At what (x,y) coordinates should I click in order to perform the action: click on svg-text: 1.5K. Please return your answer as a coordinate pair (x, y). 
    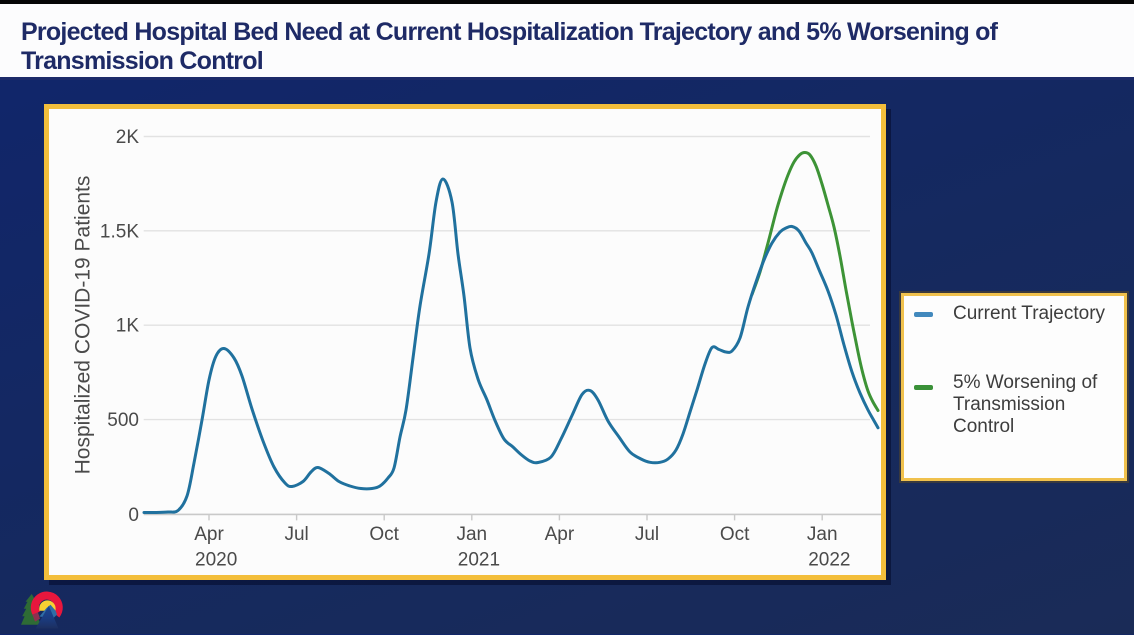
    Looking at the image, I should click on (119, 231).